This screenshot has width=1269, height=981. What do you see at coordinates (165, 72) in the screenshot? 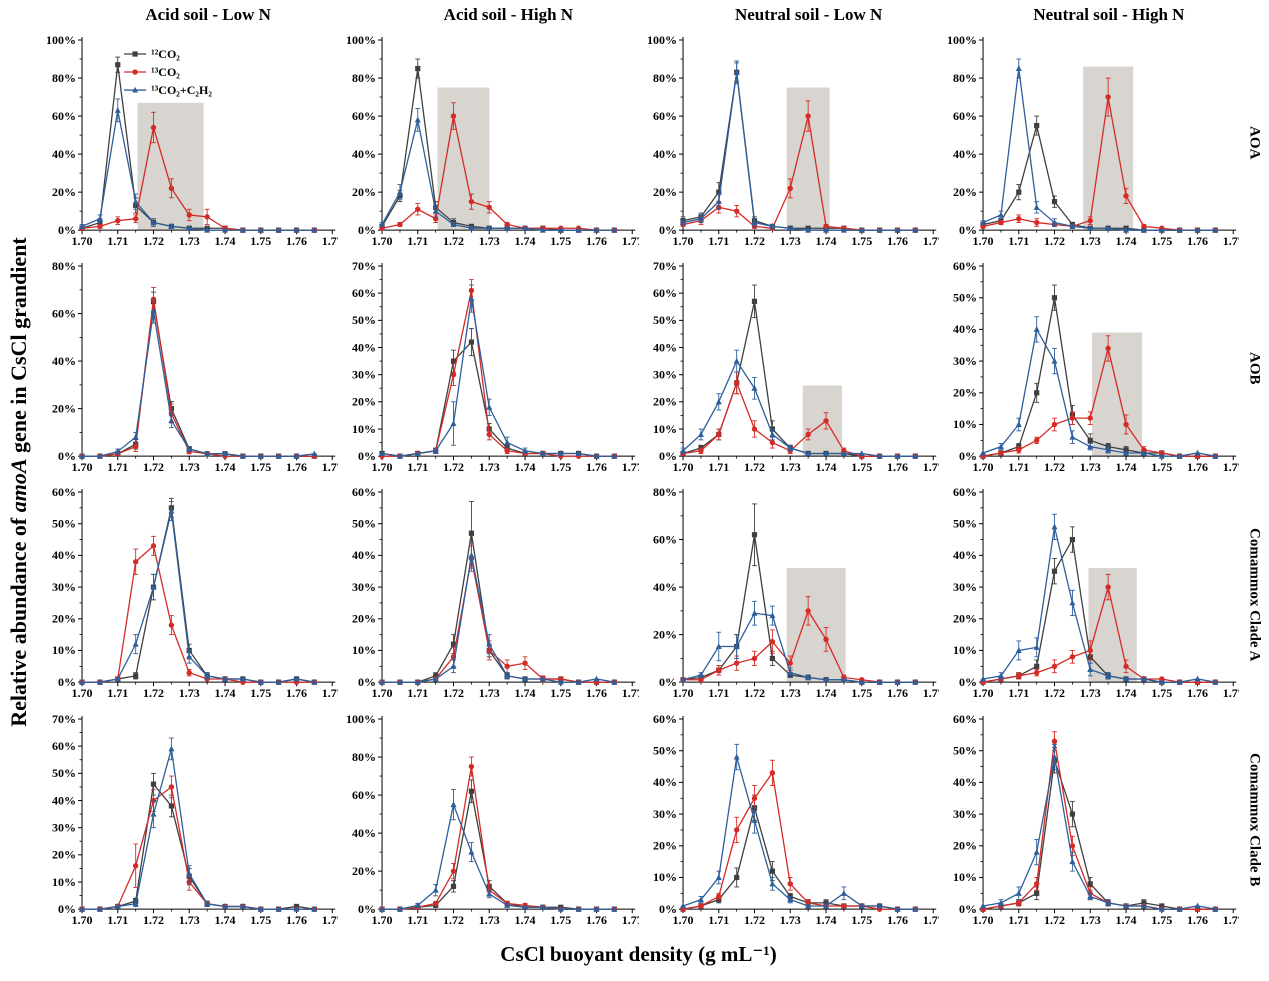
I see `svg-text: ¹³CO₂` at bounding box center [165, 72].